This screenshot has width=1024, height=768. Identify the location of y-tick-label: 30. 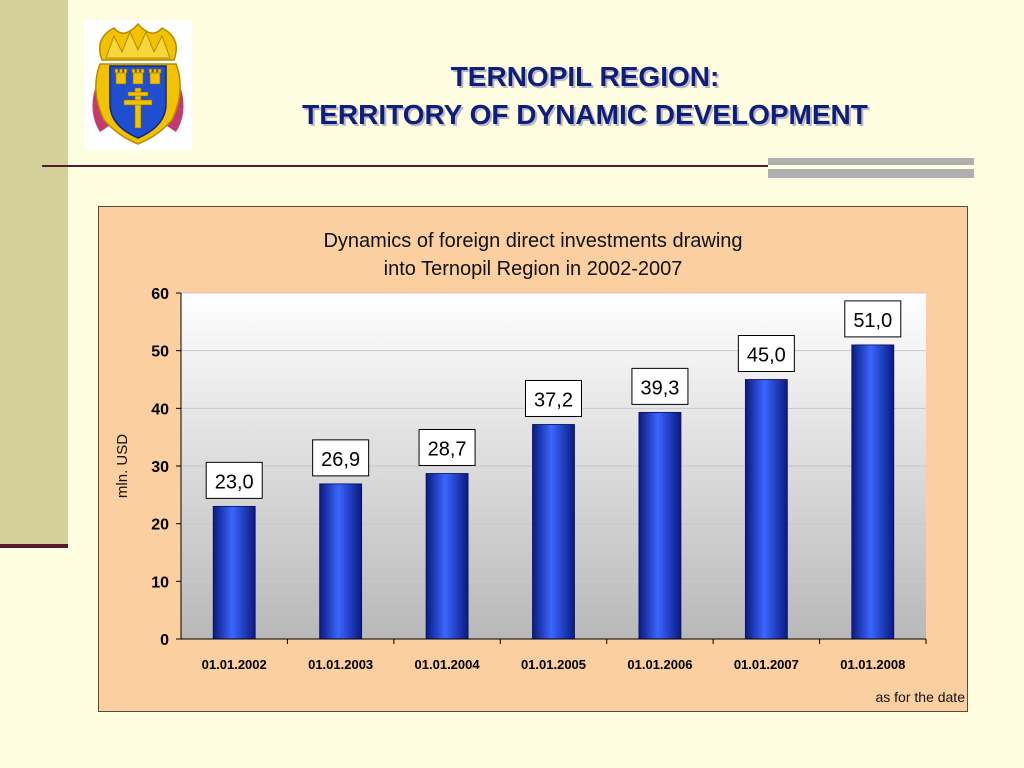
(160, 467).